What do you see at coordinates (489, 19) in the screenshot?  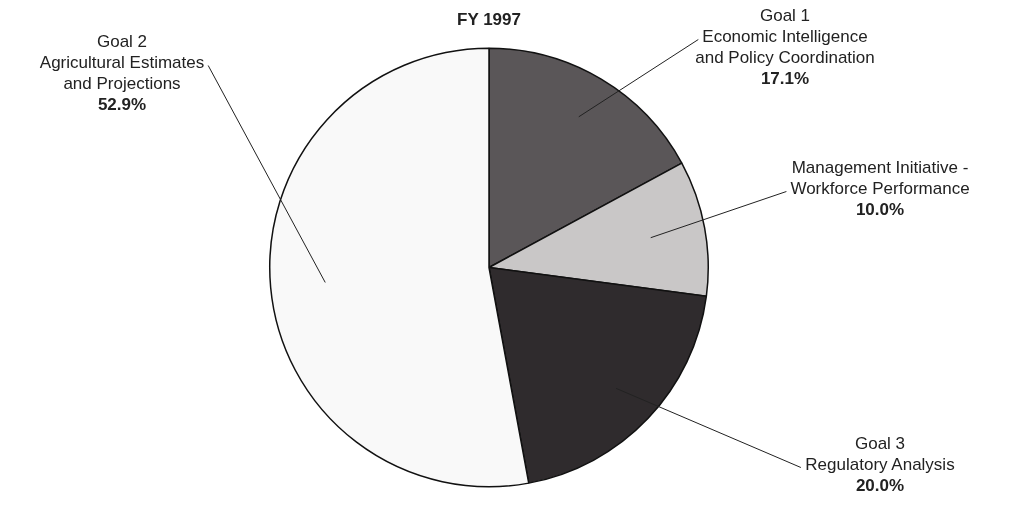 I see `chart-title: FY 1997` at bounding box center [489, 19].